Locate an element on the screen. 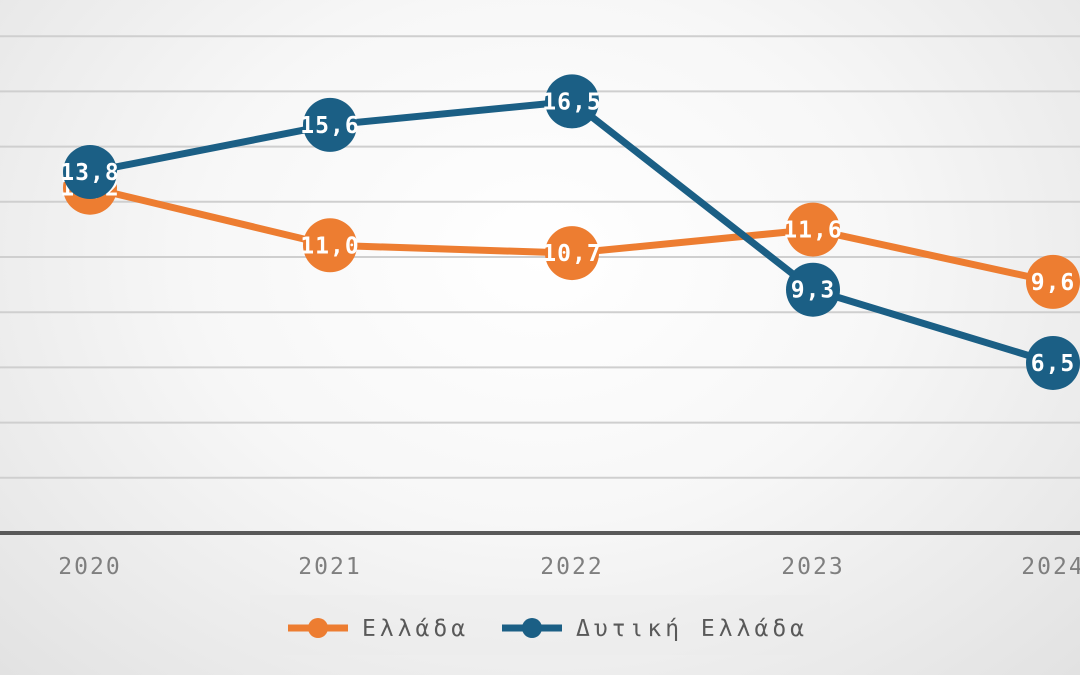 This screenshot has width=1080, height=675. data-label: 9,6 is located at coordinates (1053, 283).